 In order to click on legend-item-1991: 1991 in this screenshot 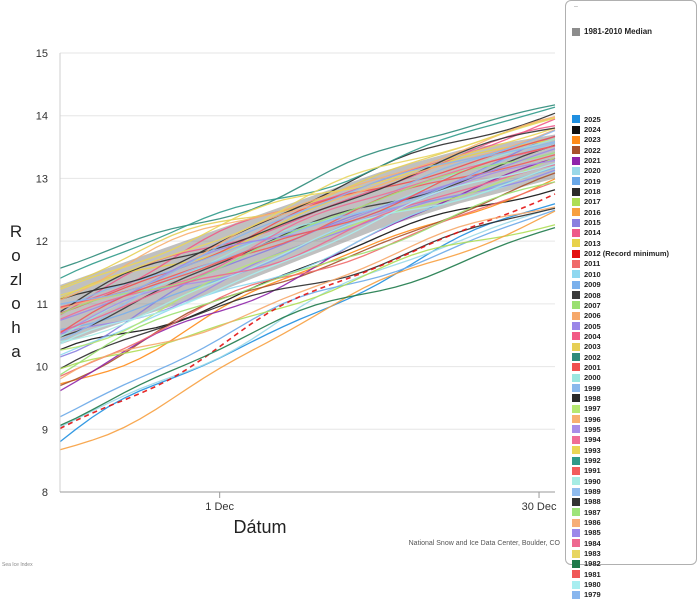, I will do `click(620, 471)`.